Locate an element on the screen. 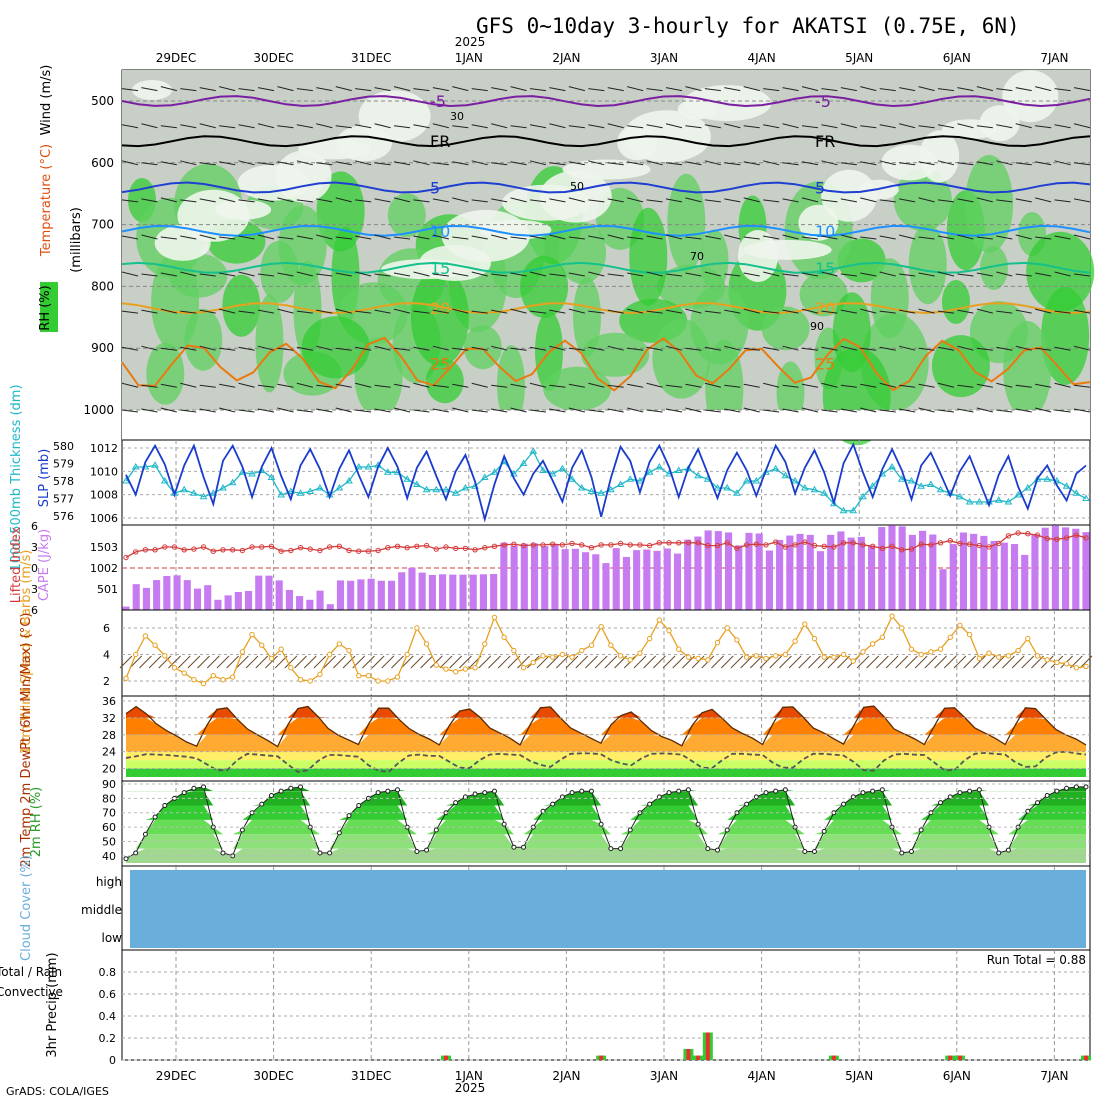  thickness-tick: 578 is located at coordinates (63, 481).